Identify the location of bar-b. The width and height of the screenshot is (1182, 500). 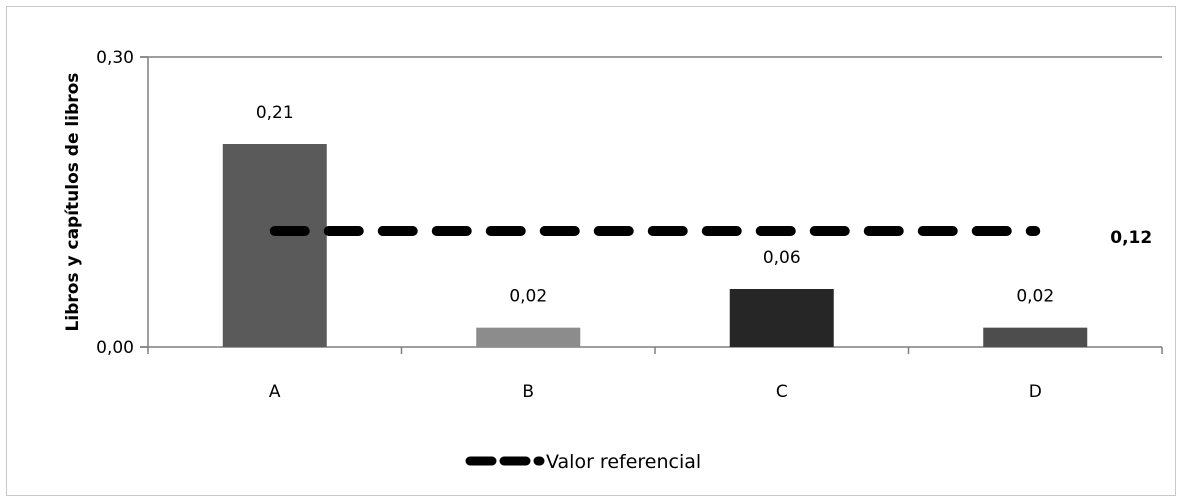
(528, 337).